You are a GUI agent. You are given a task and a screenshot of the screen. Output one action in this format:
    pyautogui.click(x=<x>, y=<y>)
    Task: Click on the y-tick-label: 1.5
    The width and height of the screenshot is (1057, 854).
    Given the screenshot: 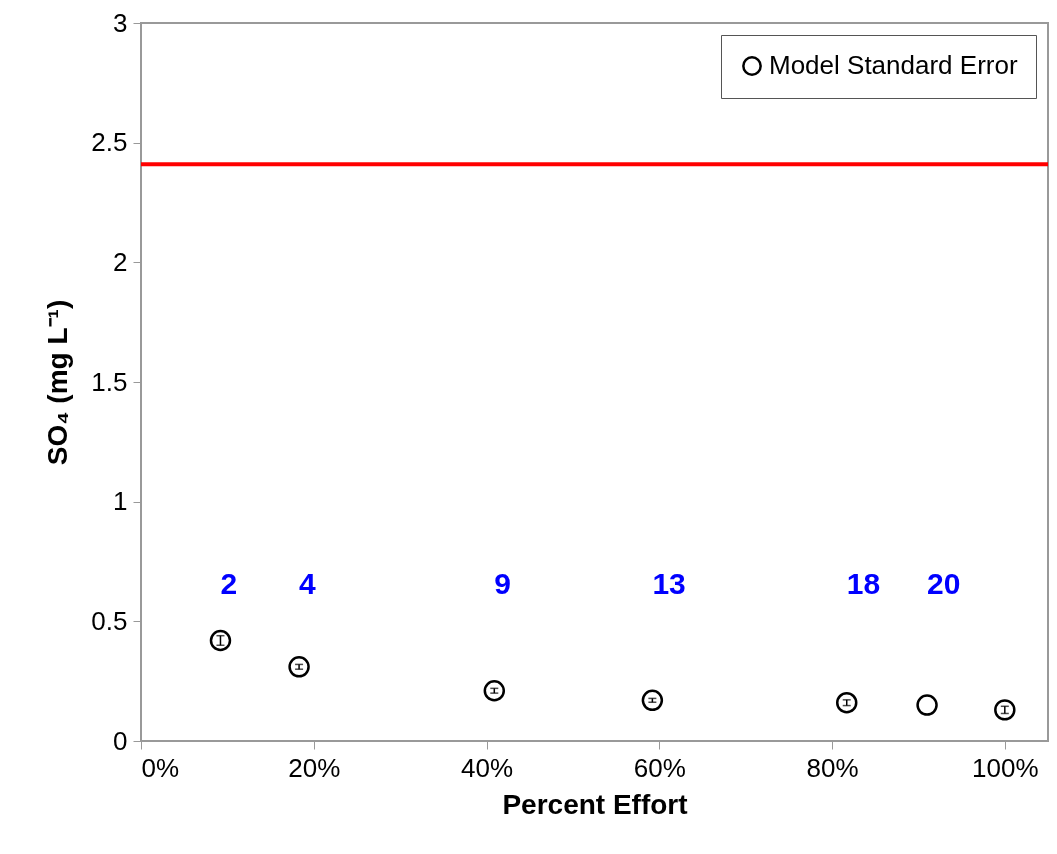 What is the action you would take?
    pyautogui.click(x=109, y=381)
    